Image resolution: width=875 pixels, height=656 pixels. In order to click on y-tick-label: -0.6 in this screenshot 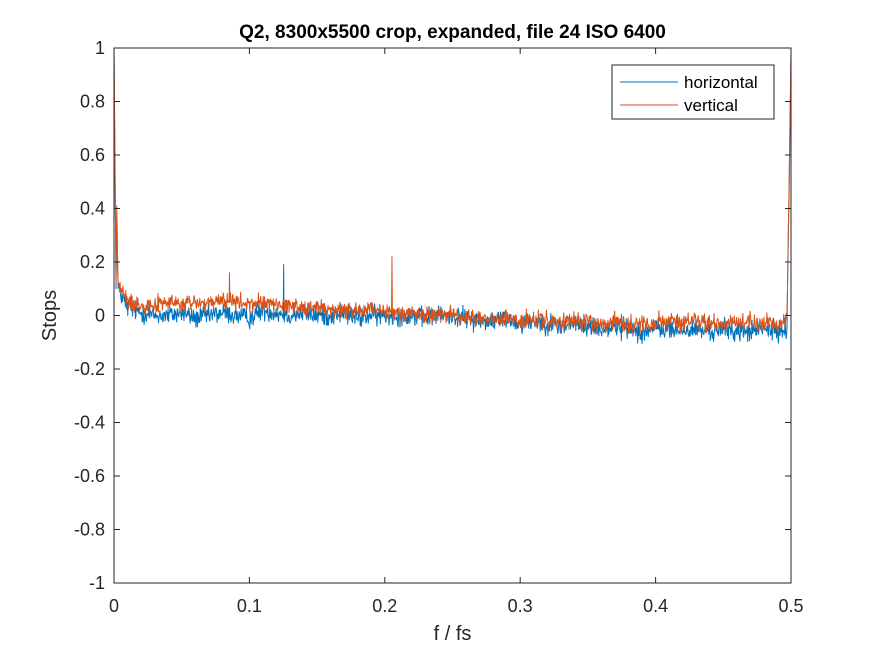, I will do `click(89, 476)`.